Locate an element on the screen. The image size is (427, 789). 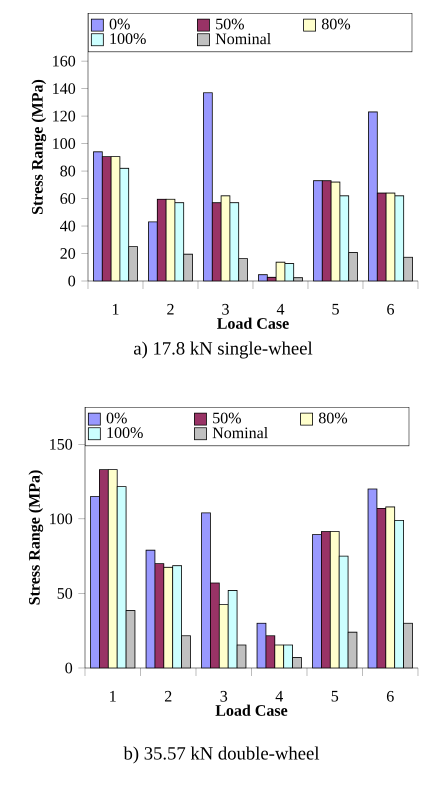
y-tick-label: 160 is located at coordinates (64, 61).